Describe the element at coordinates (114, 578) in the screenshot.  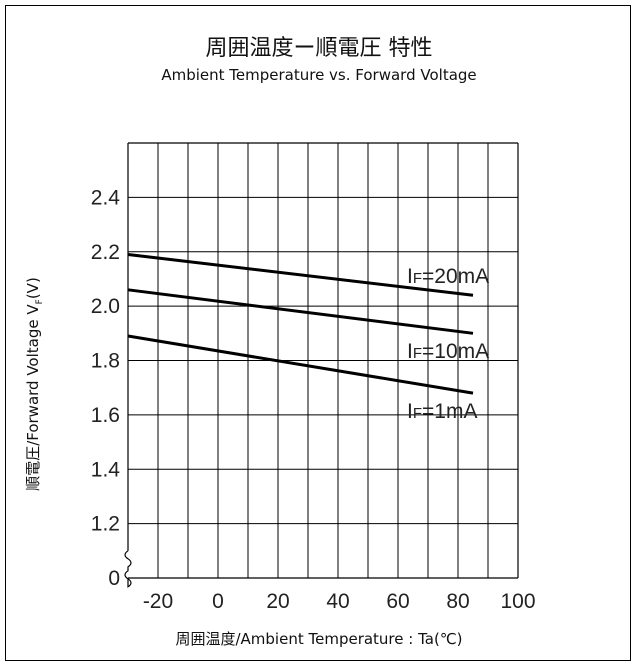
I see `y-tick-label: 0` at that location.